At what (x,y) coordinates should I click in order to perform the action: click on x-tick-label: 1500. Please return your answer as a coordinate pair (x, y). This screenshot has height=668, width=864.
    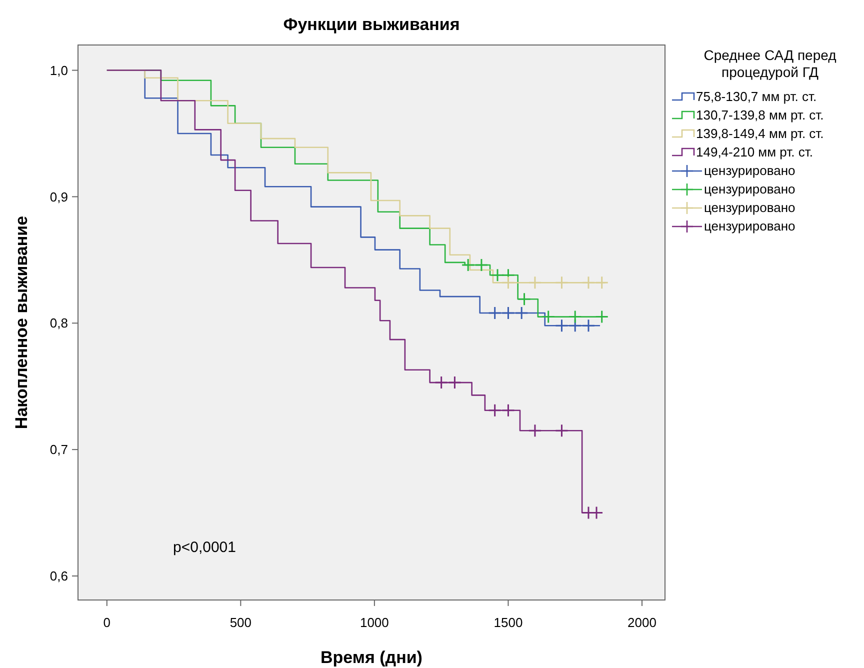
    Looking at the image, I should click on (508, 622).